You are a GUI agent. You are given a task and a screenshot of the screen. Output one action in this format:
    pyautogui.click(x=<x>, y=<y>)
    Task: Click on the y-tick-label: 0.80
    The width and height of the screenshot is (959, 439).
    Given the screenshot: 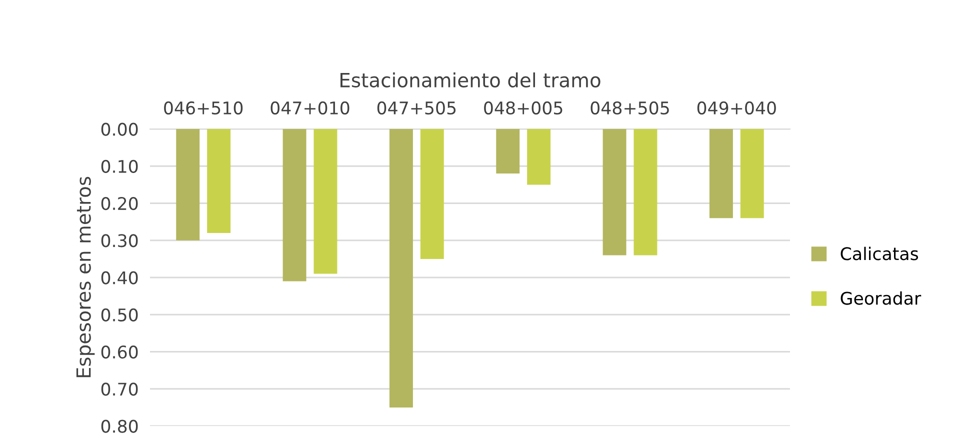 What is the action you would take?
    pyautogui.click(x=119, y=426)
    